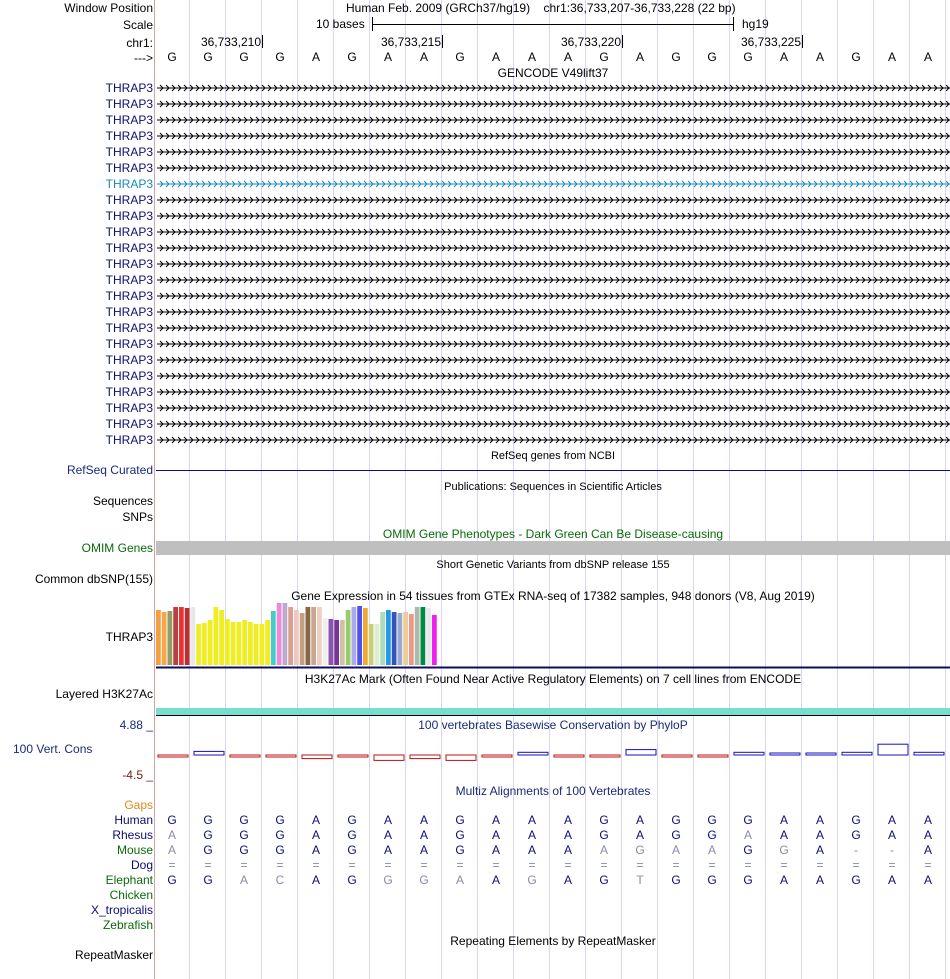  Describe the element at coordinates (553, 636) in the screenshot. I see `gtex-expression-chart` at that location.